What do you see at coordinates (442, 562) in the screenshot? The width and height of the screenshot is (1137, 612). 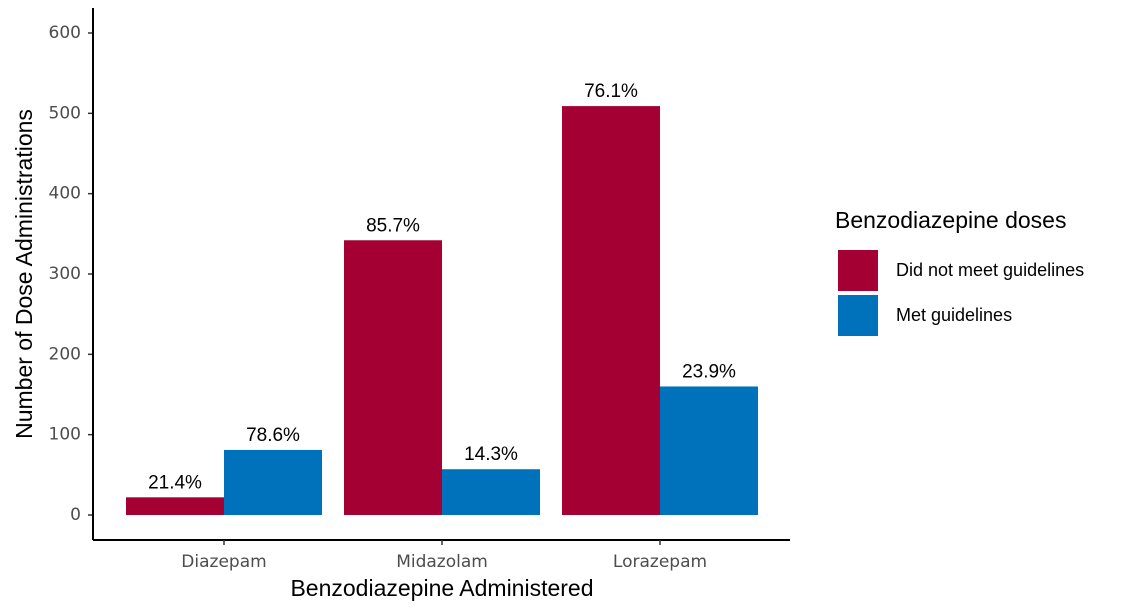 I see `x-tick-label: Midazolam` at bounding box center [442, 562].